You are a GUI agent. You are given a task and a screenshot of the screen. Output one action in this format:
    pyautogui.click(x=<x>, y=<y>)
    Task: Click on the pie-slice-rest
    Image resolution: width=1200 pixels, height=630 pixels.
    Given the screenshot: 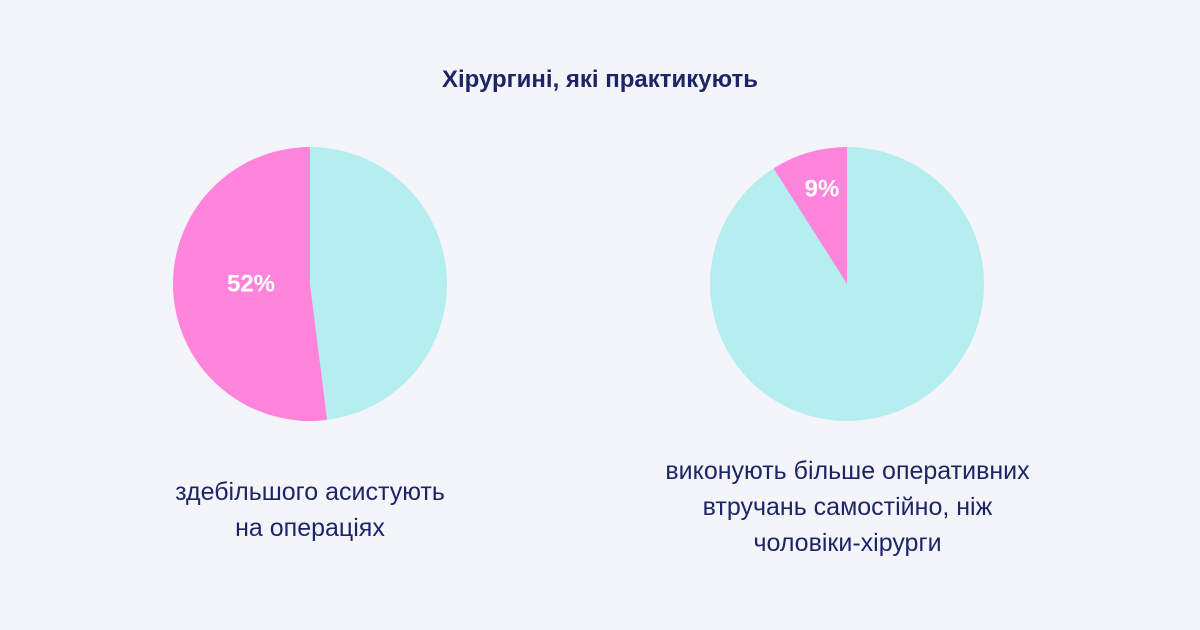 What is the action you would take?
    pyautogui.click(x=379, y=283)
    